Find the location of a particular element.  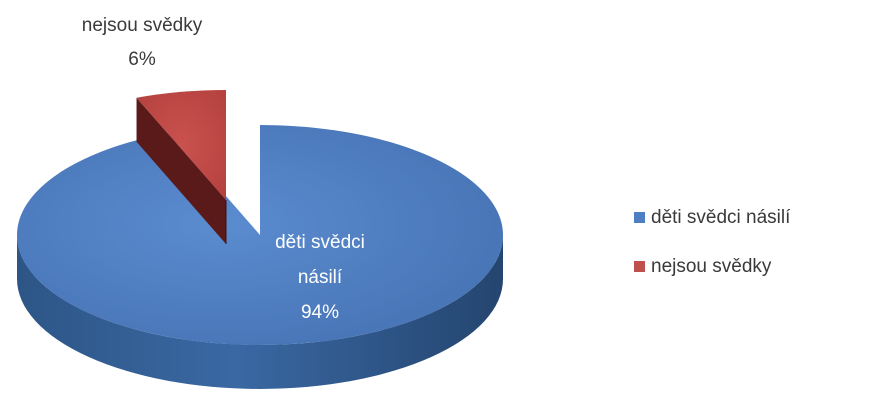

legend-swatch-blue is located at coordinates (639, 217).